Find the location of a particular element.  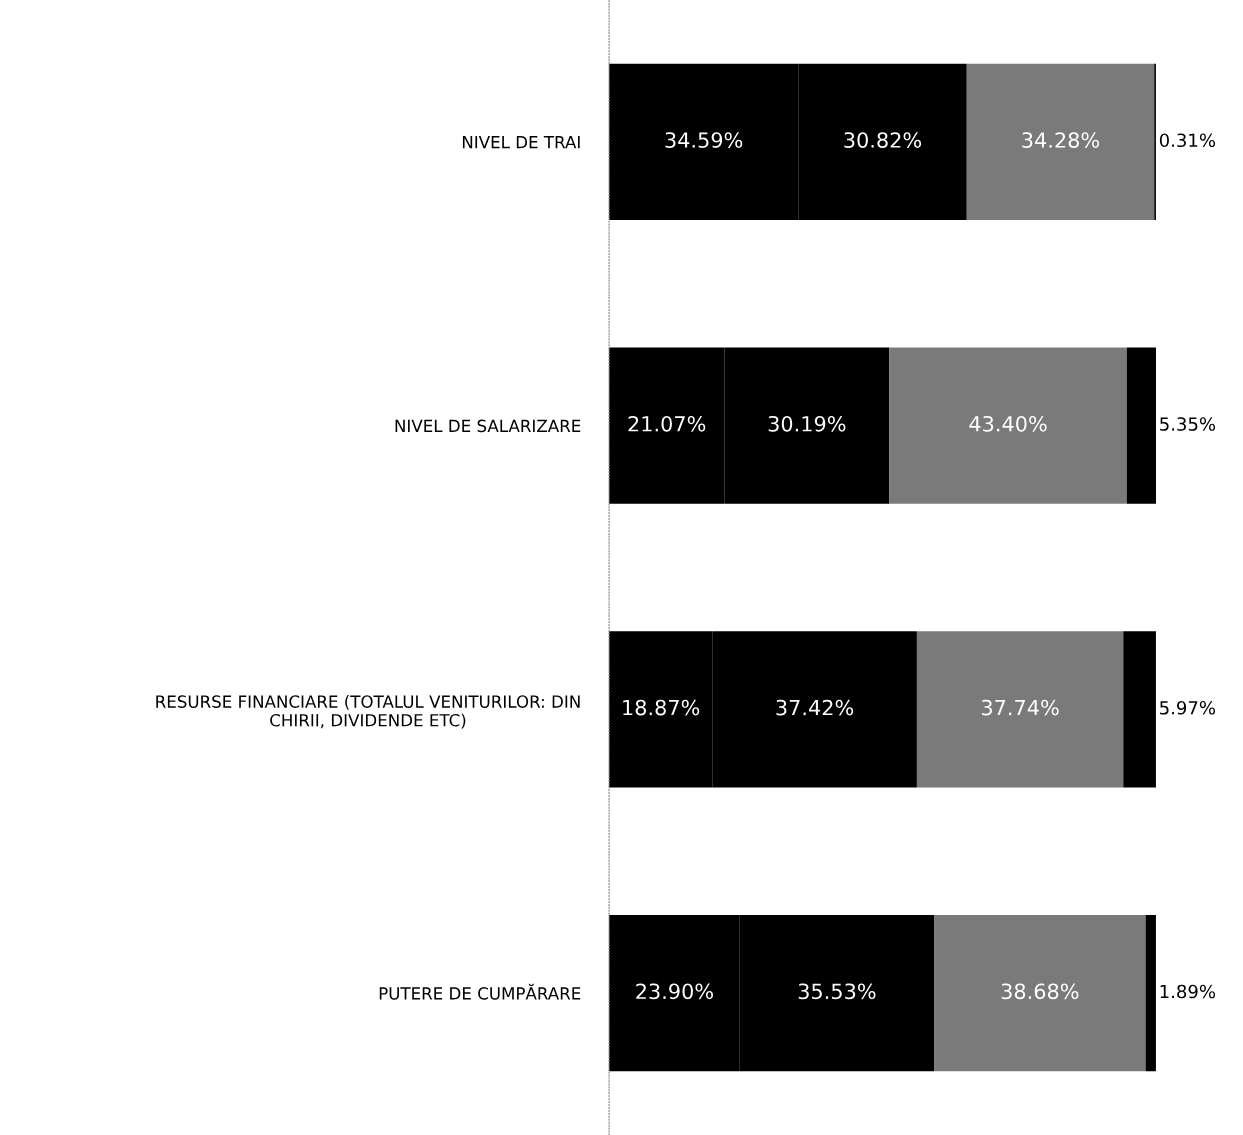

data-label: 37.42% is located at coordinates (815, 707).